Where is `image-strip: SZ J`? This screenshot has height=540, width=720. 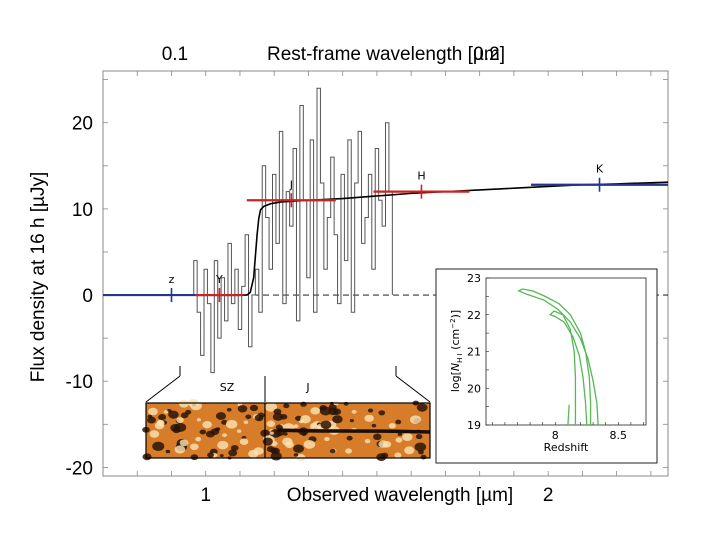
image-strip: SZ J is located at coordinates (286, 414).